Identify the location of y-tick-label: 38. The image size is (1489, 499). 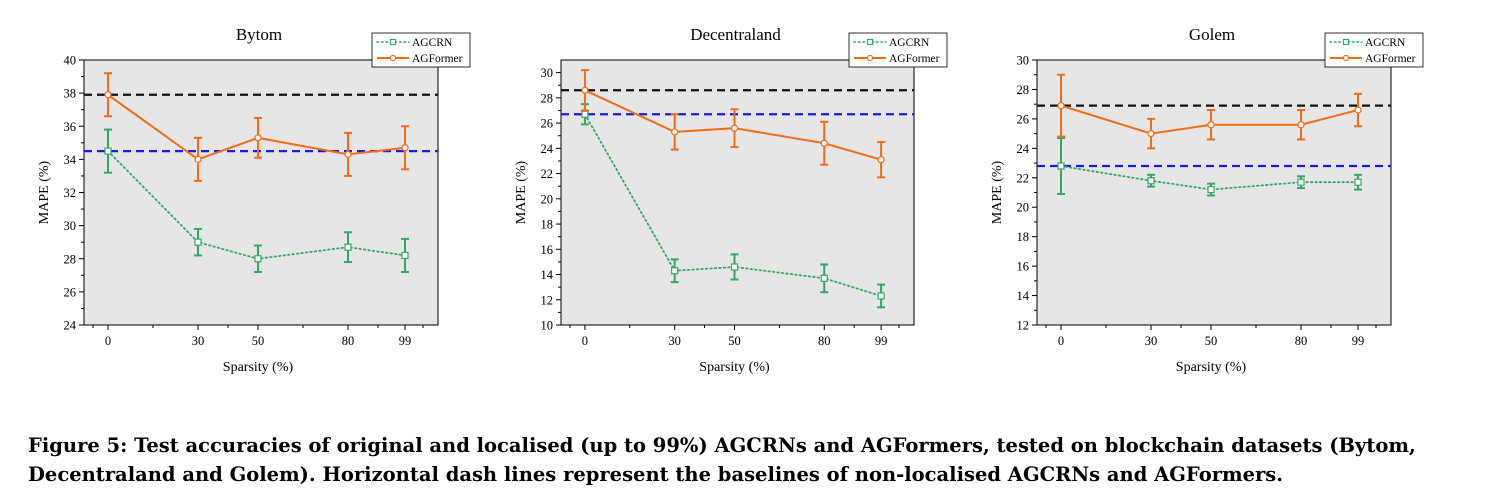
(70, 94).